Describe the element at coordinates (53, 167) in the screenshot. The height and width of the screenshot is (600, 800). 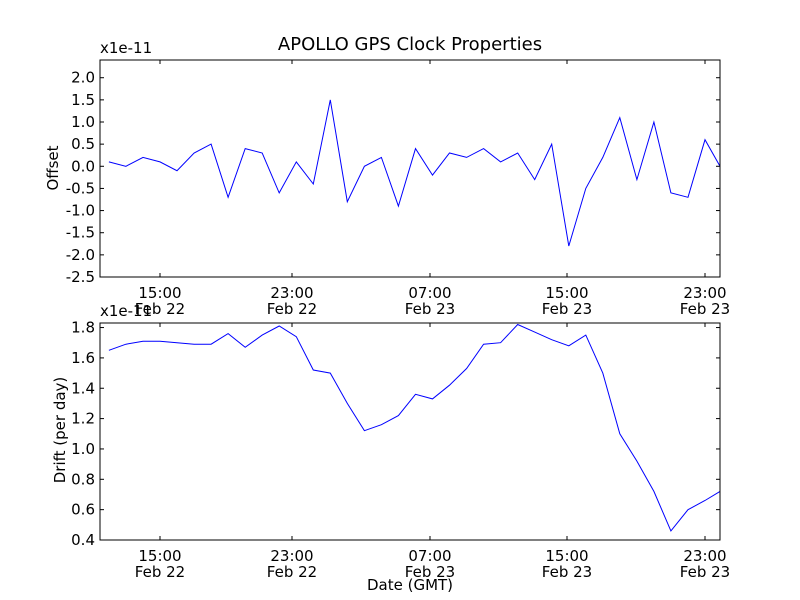
I see `offset-axis-label: Offset` at that location.